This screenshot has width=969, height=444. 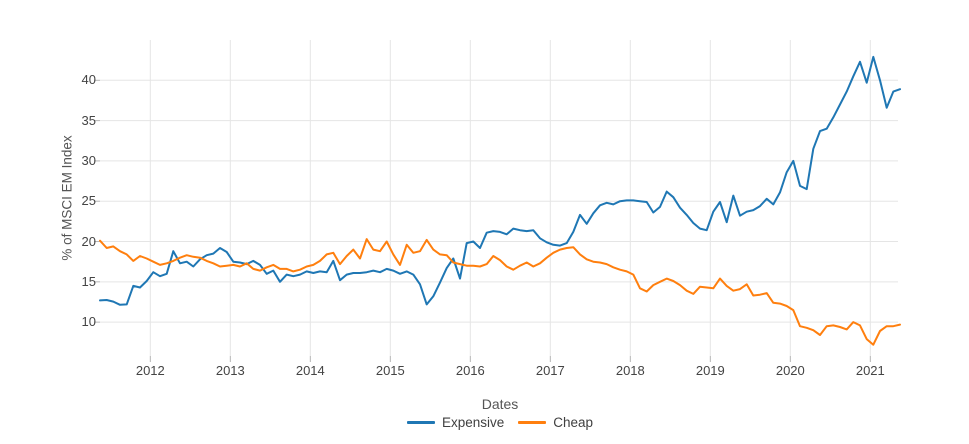 I want to click on x-tick-label: 2019, so click(x=710, y=370).